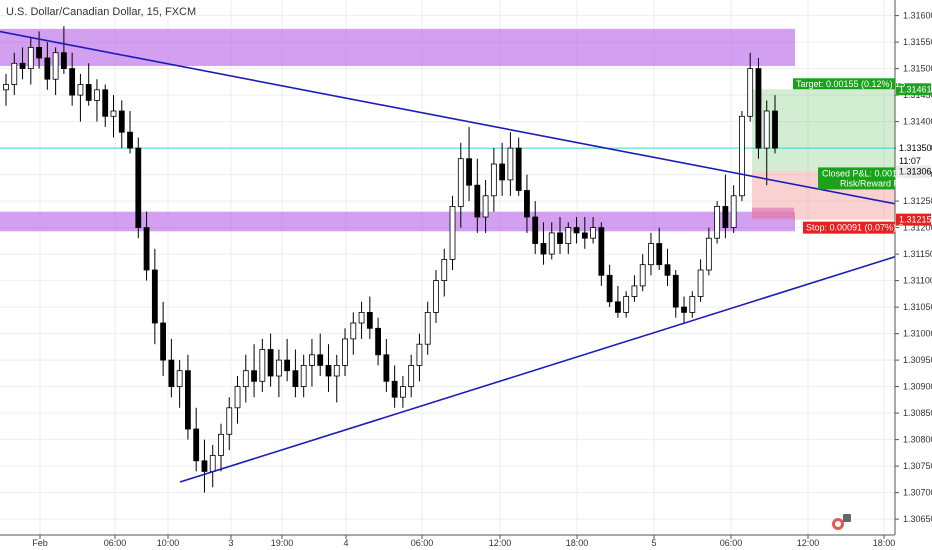 The image size is (932, 550). I want to click on x-tick-label: 10:00, so click(168, 543).